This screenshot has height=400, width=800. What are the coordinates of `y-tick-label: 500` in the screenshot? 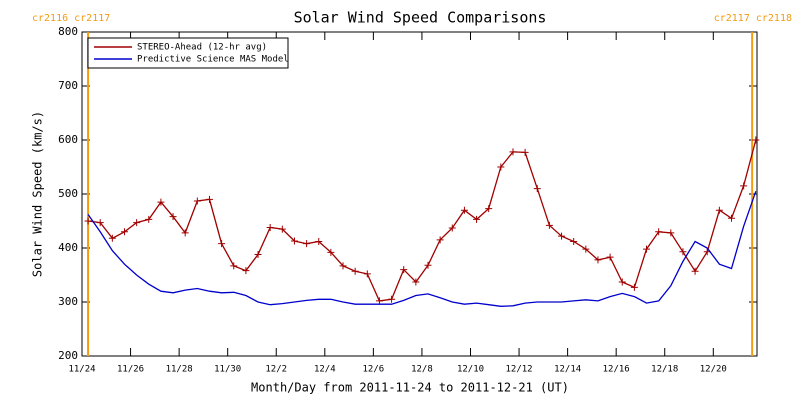 It's located at (68, 193).